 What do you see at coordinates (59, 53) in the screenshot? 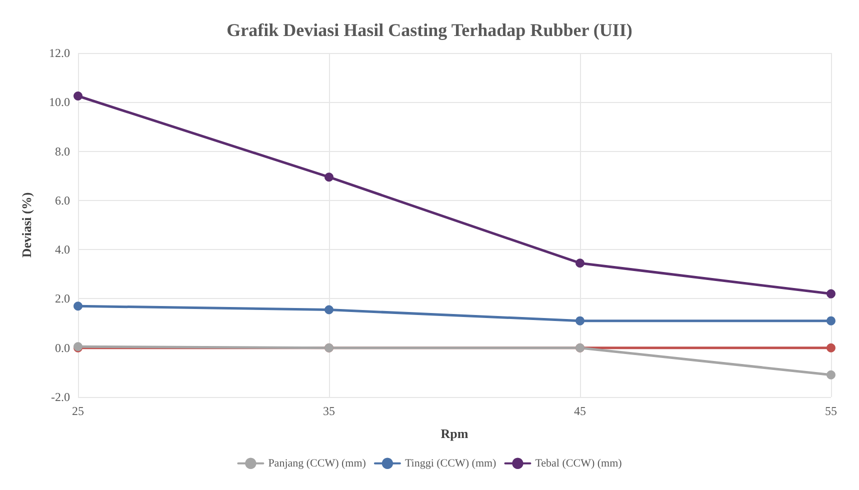
I see `y-tick-label: 12.0` at bounding box center [59, 53].